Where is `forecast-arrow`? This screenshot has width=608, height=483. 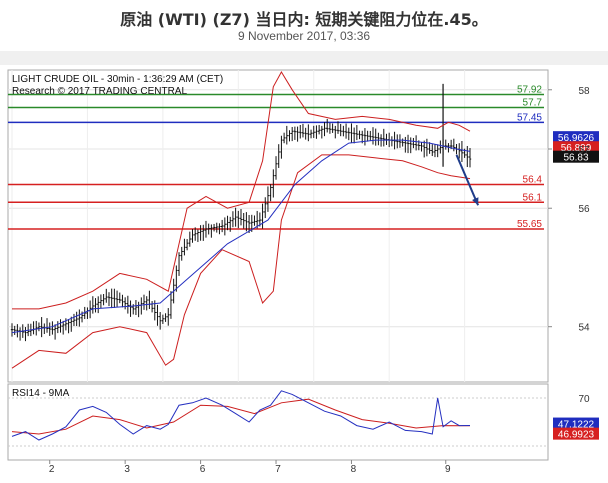
forecast-arrow is located at coordinates (467, 180).